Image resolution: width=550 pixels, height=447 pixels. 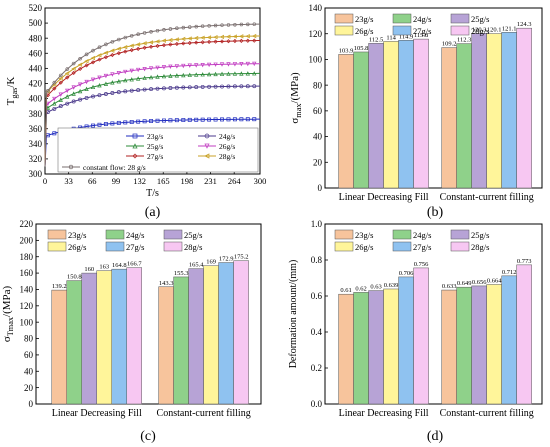 What do you see at coordinates (36, 23) in the screenshot?
I see `panel-a-ytick-label: 500` at bounding box center [36, 23].